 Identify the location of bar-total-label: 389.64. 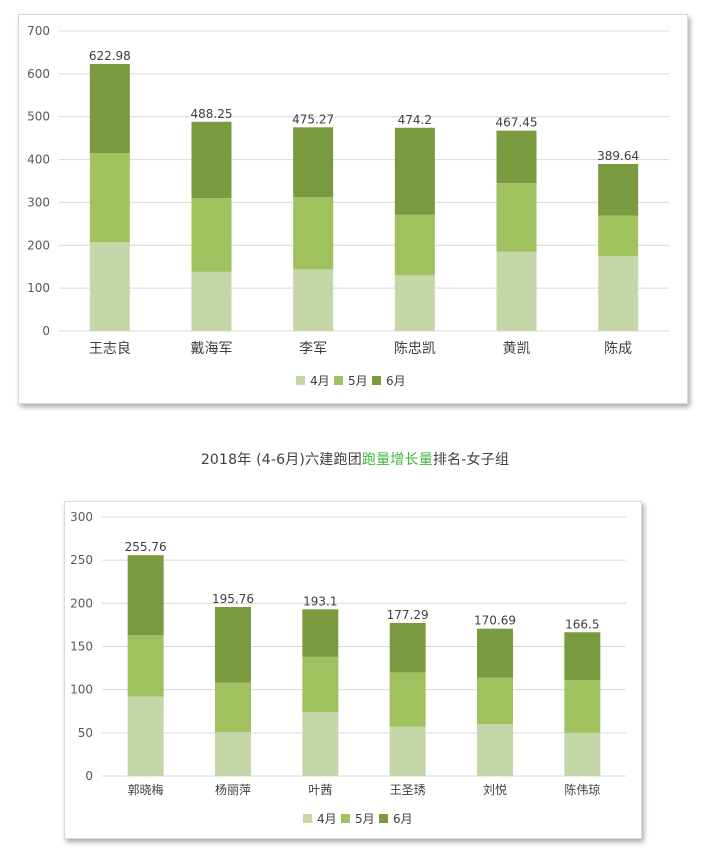
(618, 156).